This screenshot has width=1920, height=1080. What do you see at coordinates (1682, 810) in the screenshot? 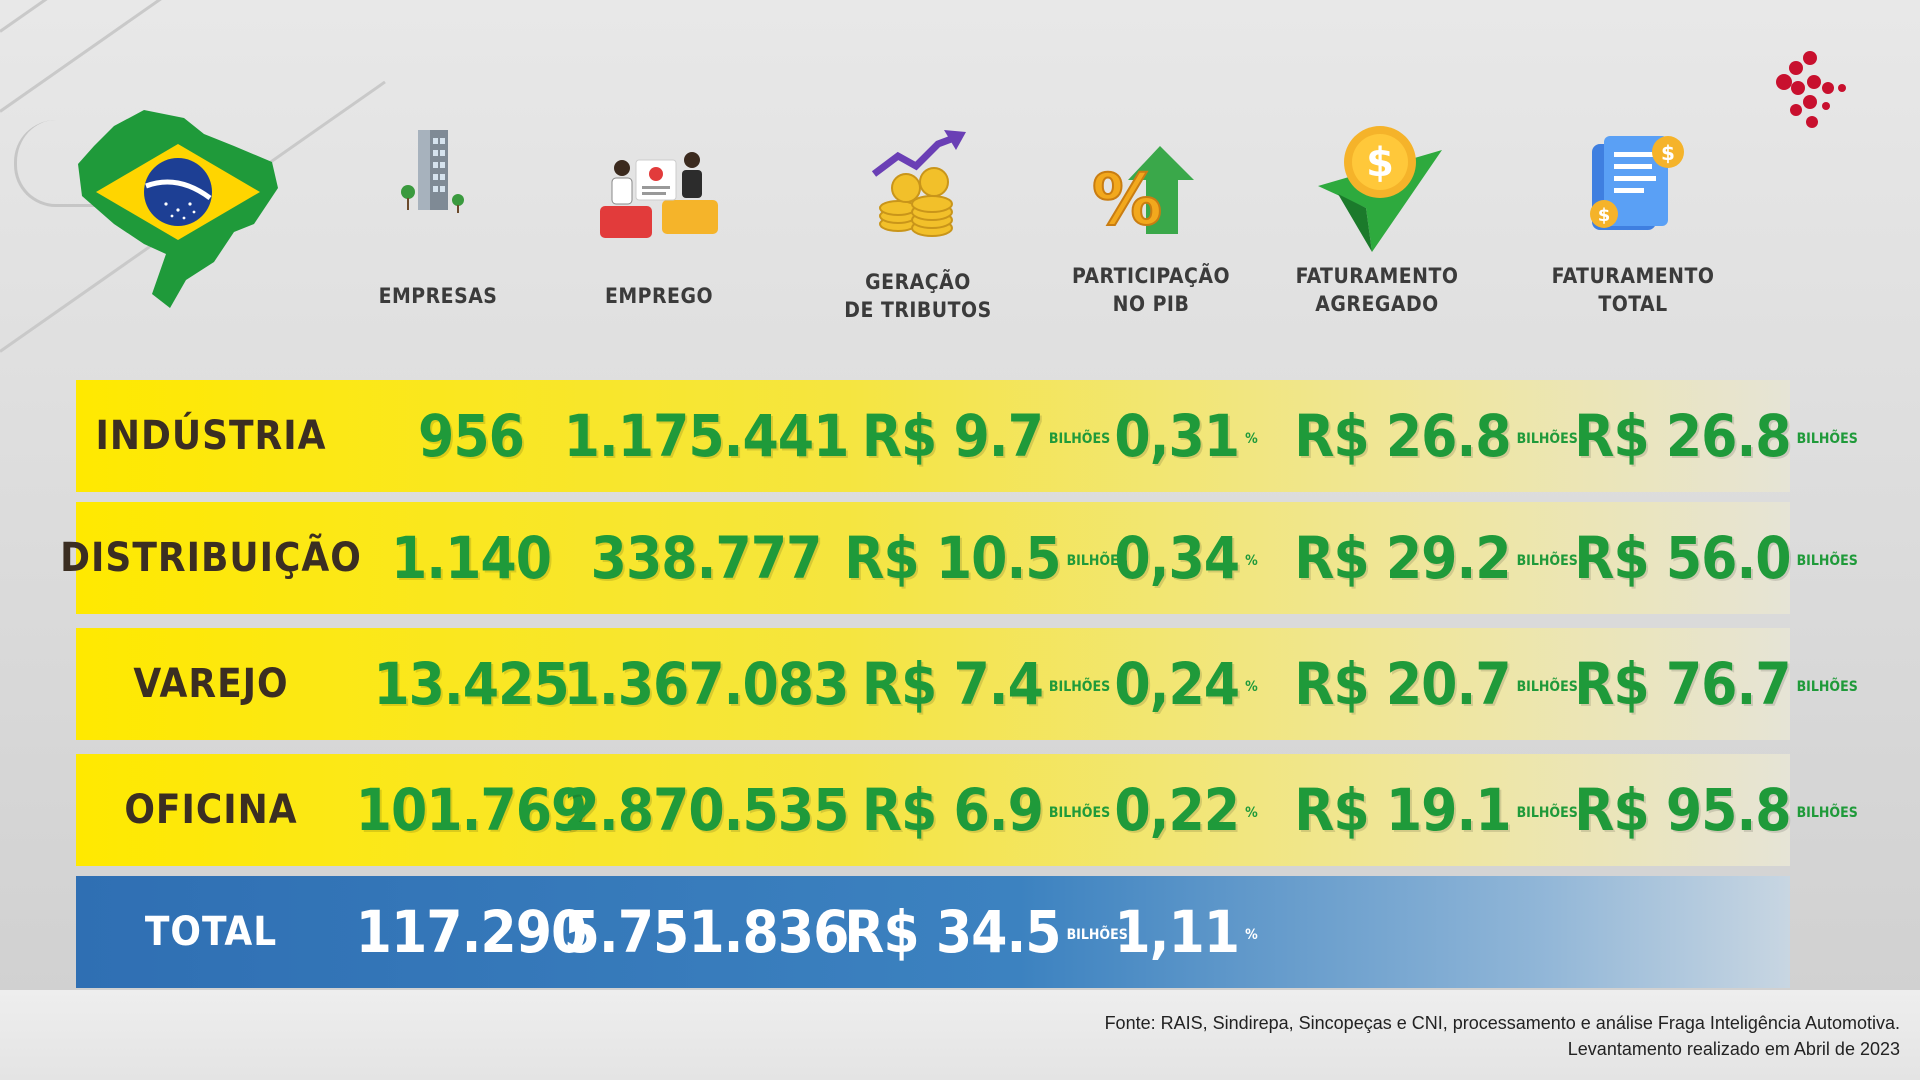
I see `value-total: R$ 95.8` at bounding box center [1682, 810].